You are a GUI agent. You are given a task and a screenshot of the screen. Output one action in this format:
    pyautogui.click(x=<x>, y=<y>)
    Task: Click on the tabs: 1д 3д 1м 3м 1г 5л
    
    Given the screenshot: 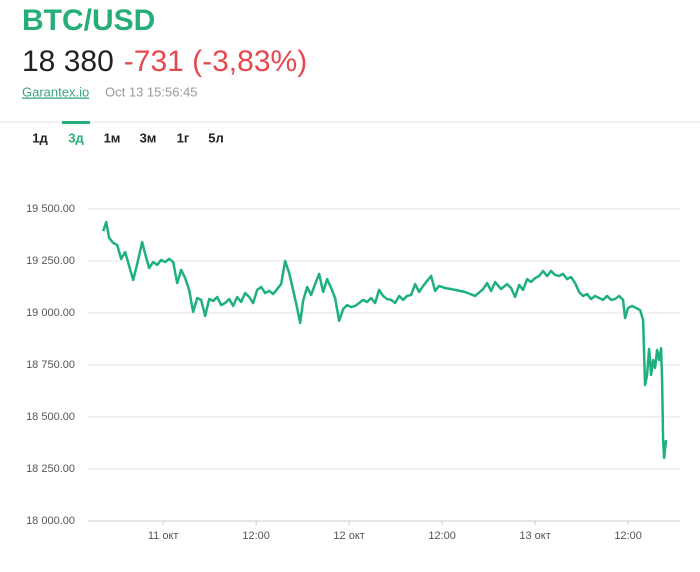 What is the action you would take?
    pyautogui.click(x=128, y=133)
    